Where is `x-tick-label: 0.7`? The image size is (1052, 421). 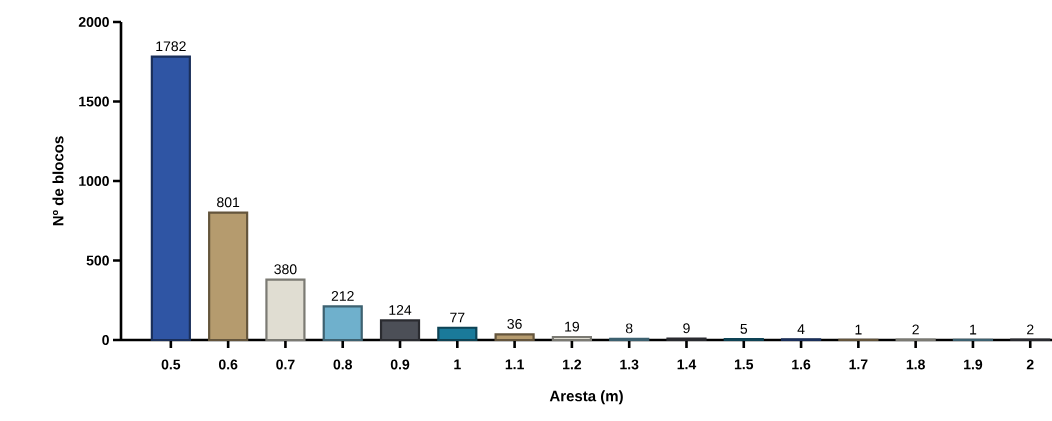
x-tick-label: 0.7 is located at coordinates (285, 364).